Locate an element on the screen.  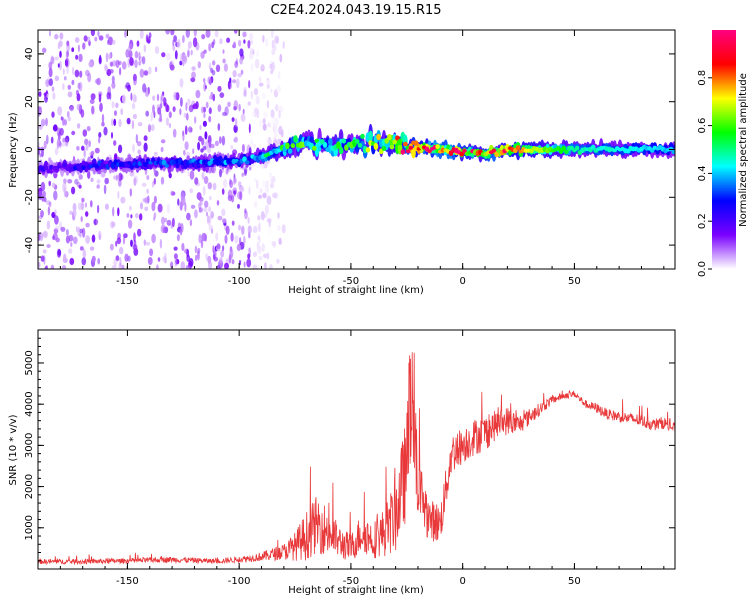
colorbar-gradient is located at coordinates (724, 149).